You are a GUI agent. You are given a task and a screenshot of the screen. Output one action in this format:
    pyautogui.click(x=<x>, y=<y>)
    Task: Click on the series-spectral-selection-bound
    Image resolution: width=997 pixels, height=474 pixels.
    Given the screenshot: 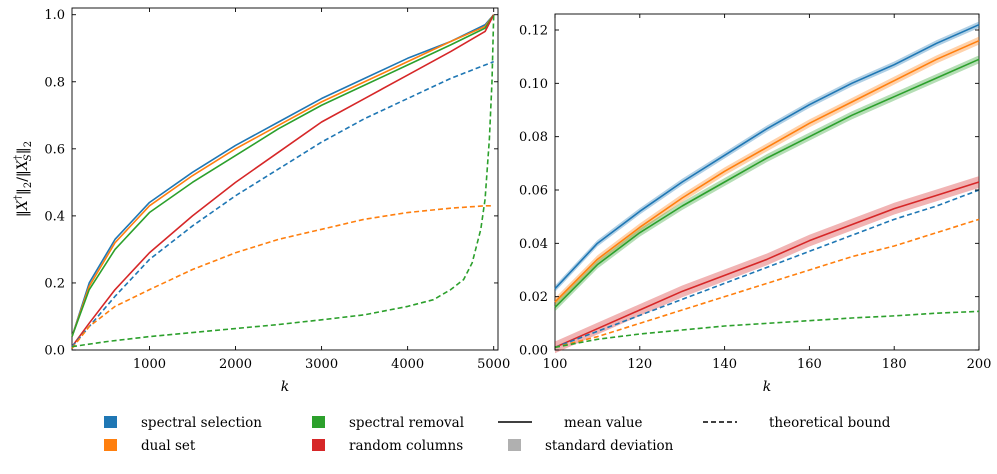 What is the action you would take?
    pyautogui.click(x=767, y=269)
    